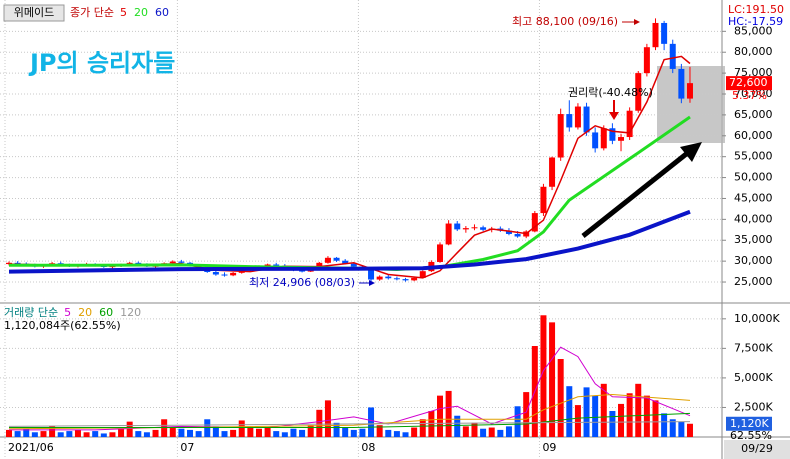  What do you see at coordinates (753, 377) in the screenshot?
I see `volume-tick-label: 5,000K` at bounding box center [753, 377].